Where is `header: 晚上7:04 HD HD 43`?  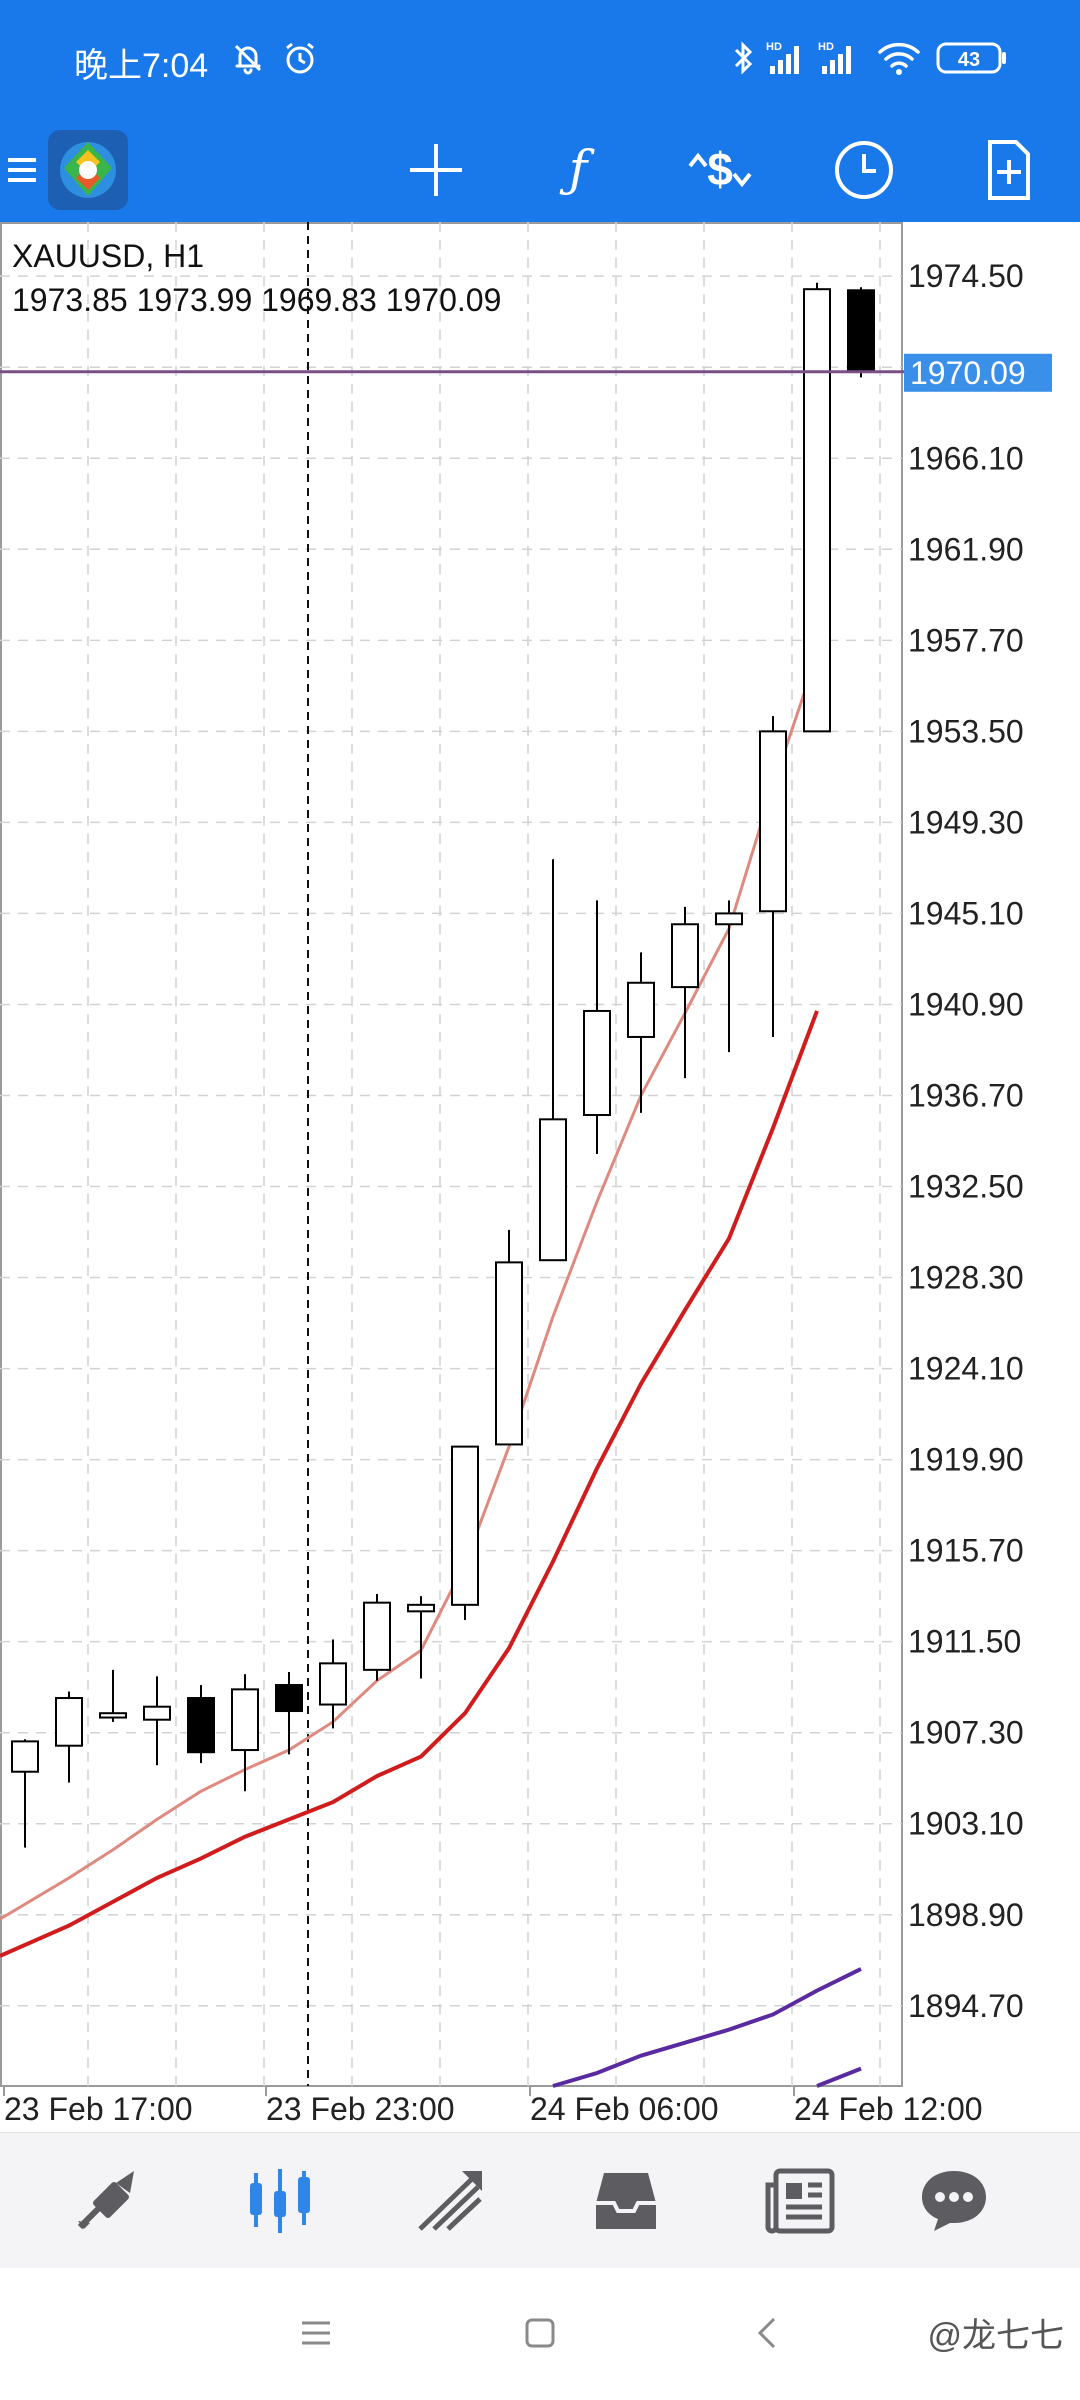 header: 晚上7:04 HD HD 43 is located at coordinates (540, 111).